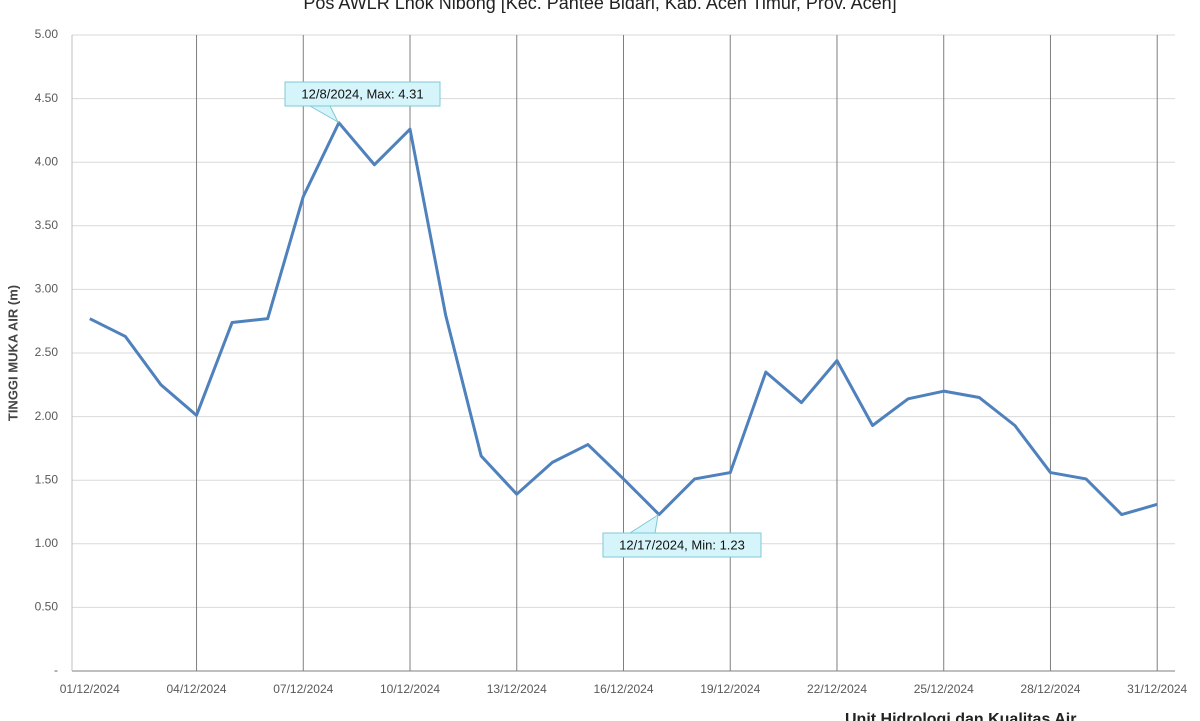 This screenshot has height=721, width=1200. Describe the element at coordinates (837, 689) in the screenshot. I see `x-tick-label: 22/12/2024` at that location.